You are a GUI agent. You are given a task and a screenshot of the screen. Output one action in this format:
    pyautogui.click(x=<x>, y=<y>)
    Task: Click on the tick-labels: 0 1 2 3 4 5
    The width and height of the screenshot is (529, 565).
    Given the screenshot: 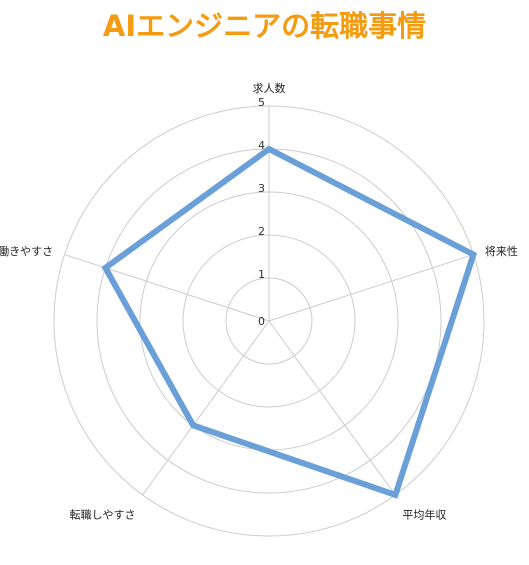 What is the action you would take?
    pyautogui.click(x=261, y=212)
    